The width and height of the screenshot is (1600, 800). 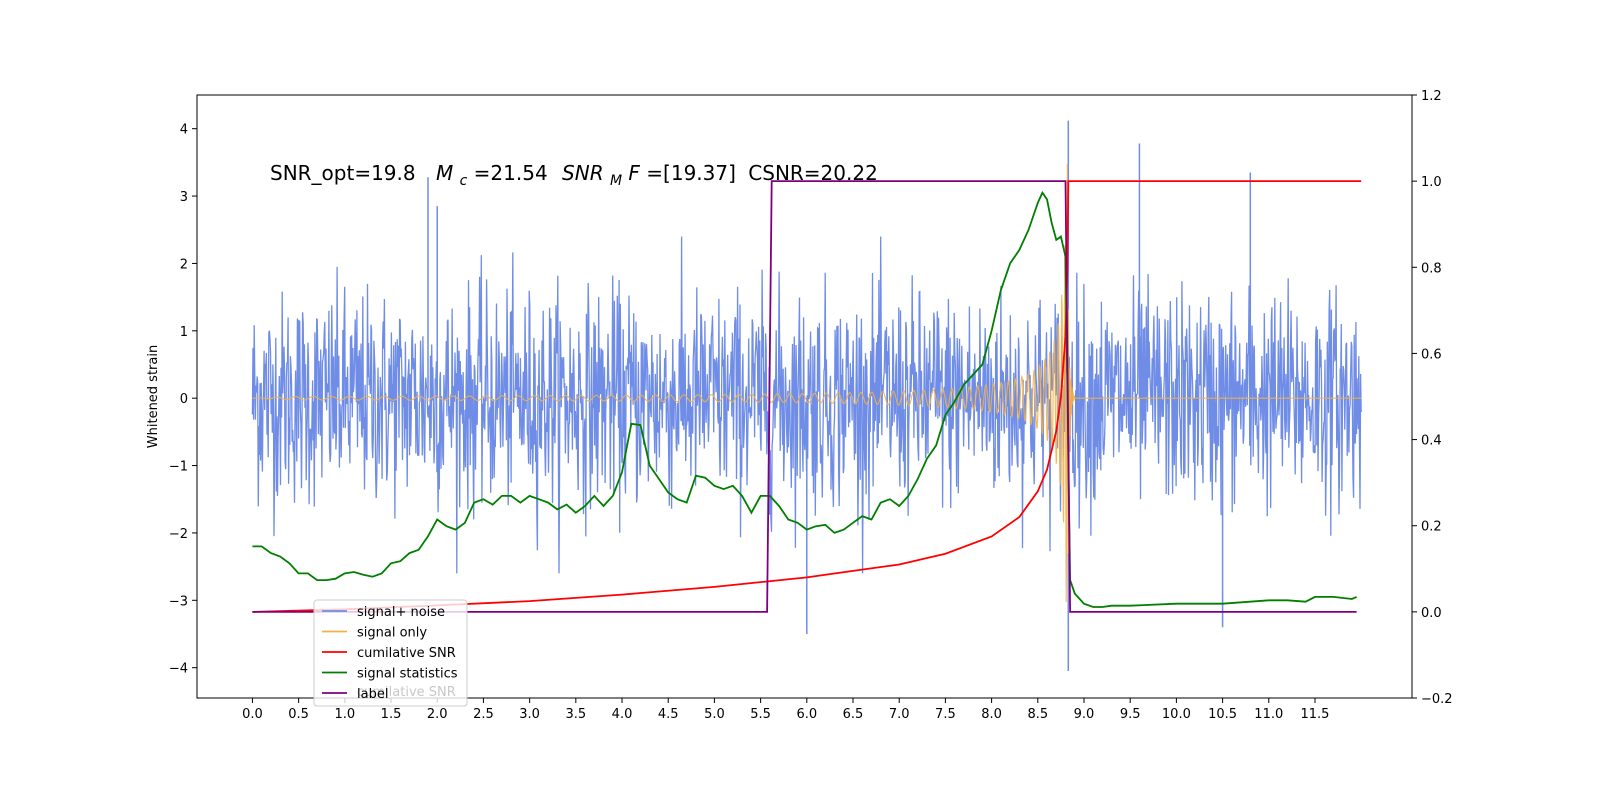 I want to click on x-tick-label: 0.5, so click(x=298, y=714).